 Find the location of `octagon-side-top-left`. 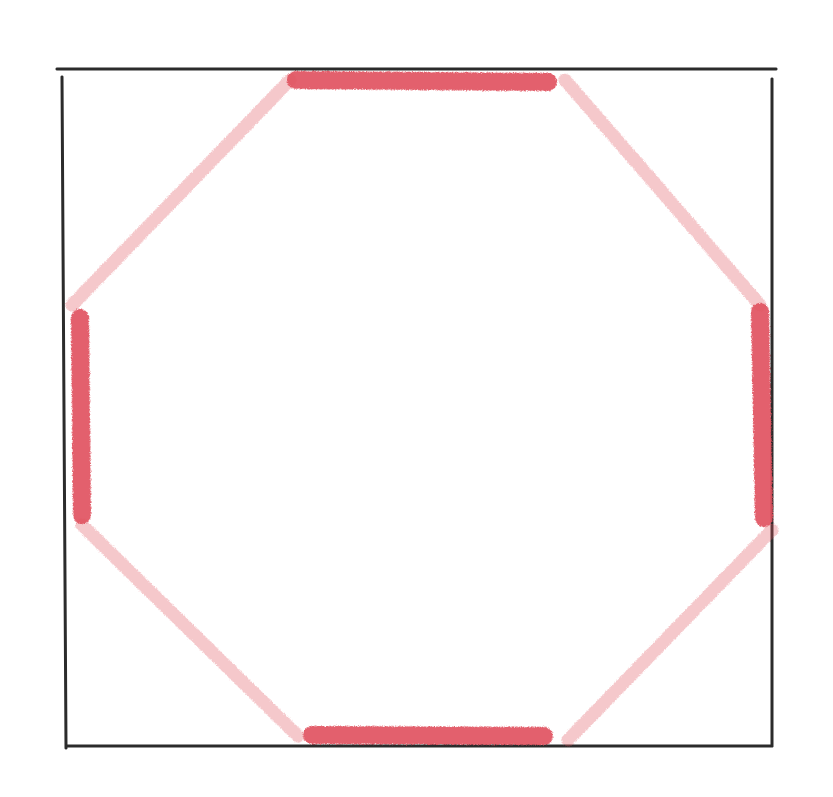

octagon-side-top-left is located at coordinates (181, 192).